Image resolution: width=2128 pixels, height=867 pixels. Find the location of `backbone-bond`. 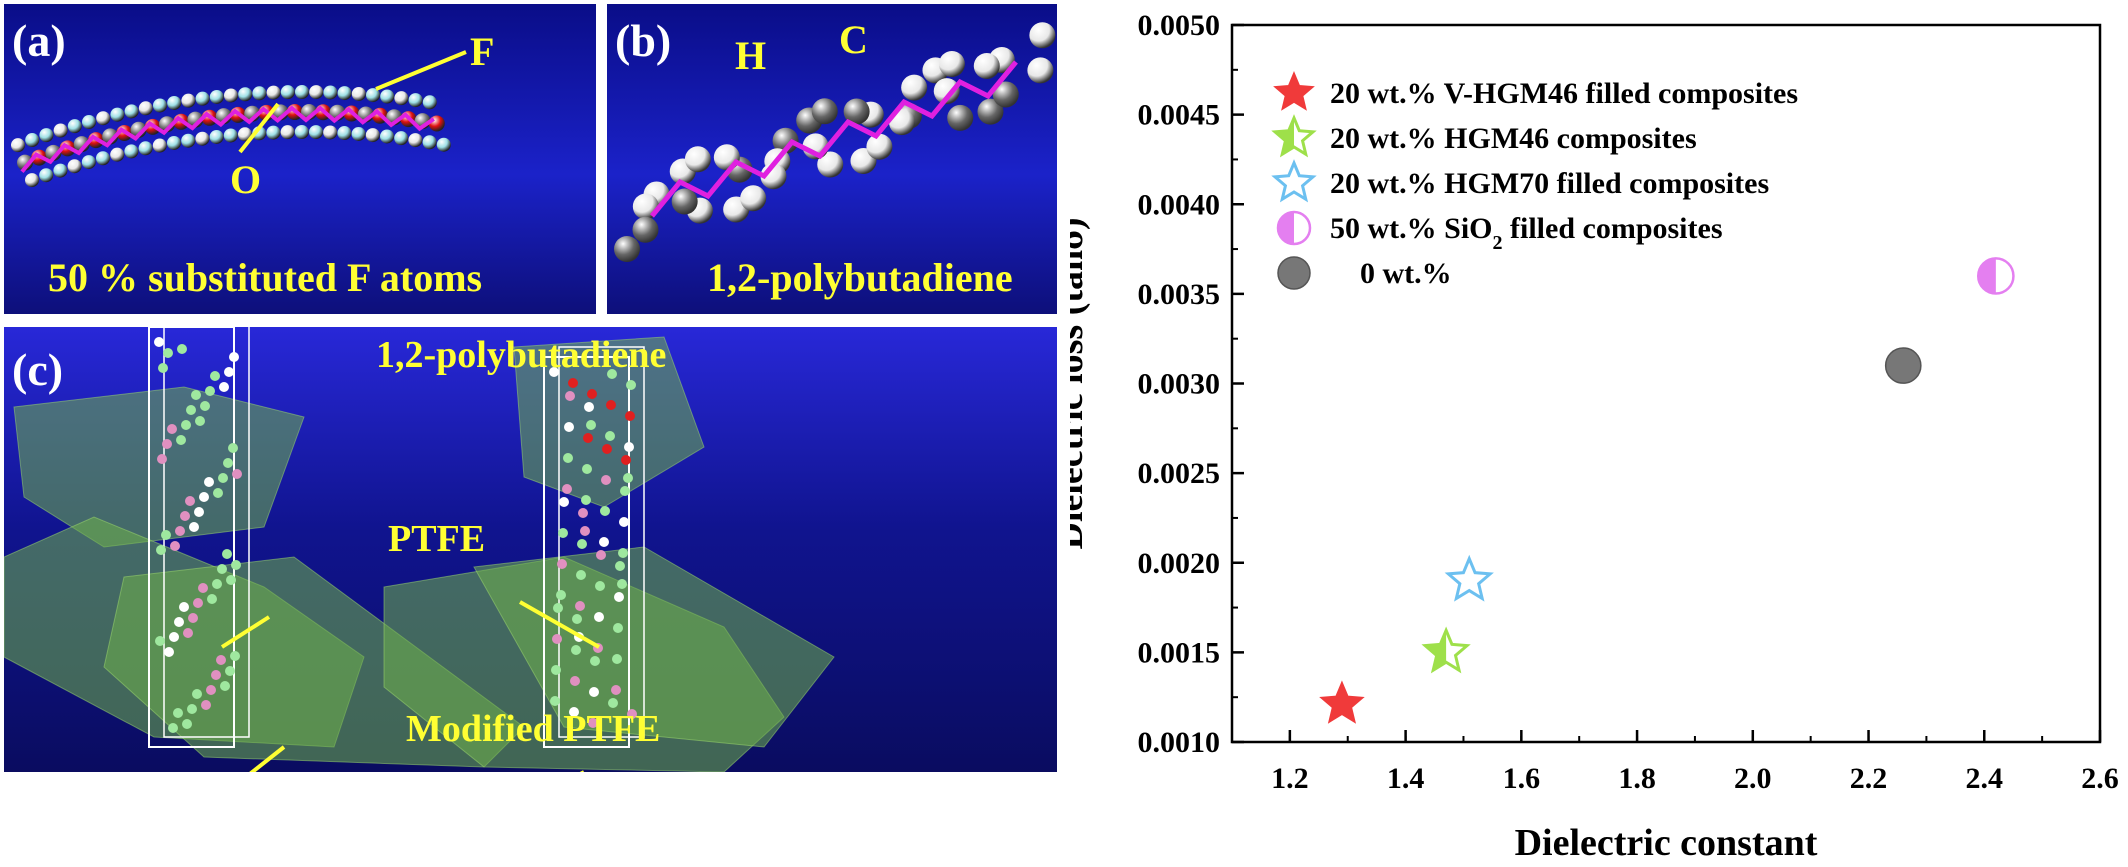

backbone-bond is located at coordinates (834, 139).